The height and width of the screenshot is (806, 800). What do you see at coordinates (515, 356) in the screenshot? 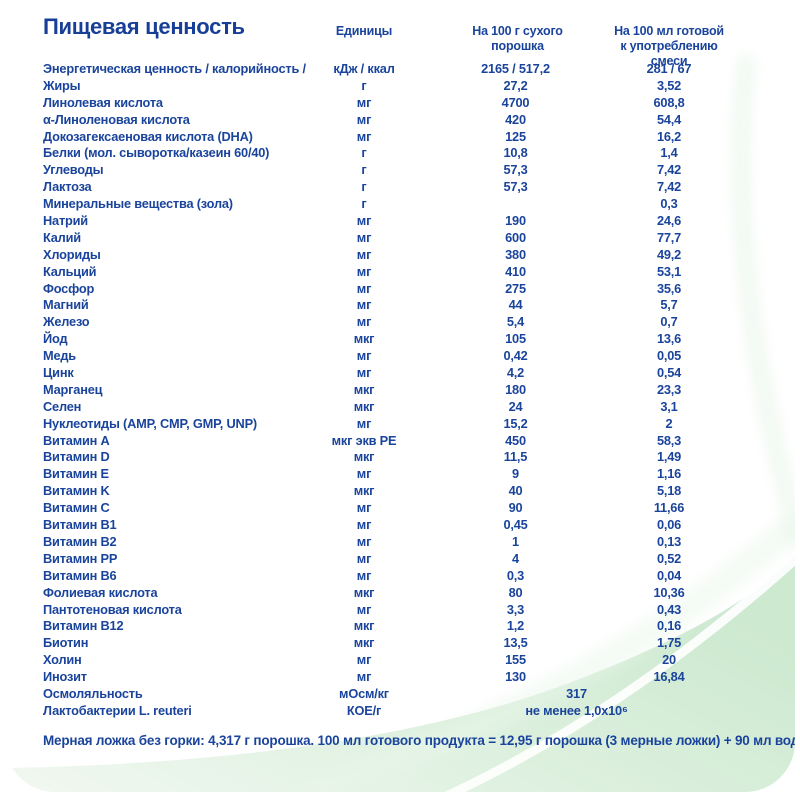
I see `row-value-dry: 0,42` at bounding box center [515, 356].